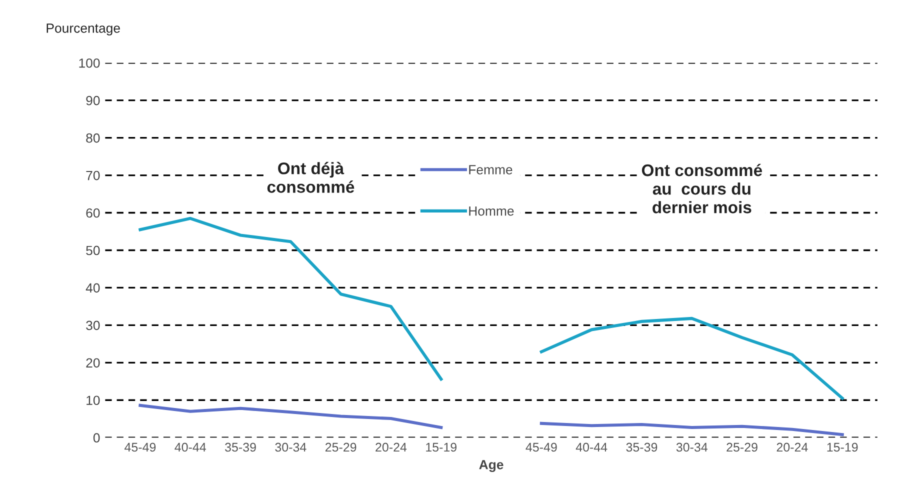  What do you see at coordinates (93, 175) in the screenshot?
I see `y-tick-label: 70` at bounding box center [93, 175].